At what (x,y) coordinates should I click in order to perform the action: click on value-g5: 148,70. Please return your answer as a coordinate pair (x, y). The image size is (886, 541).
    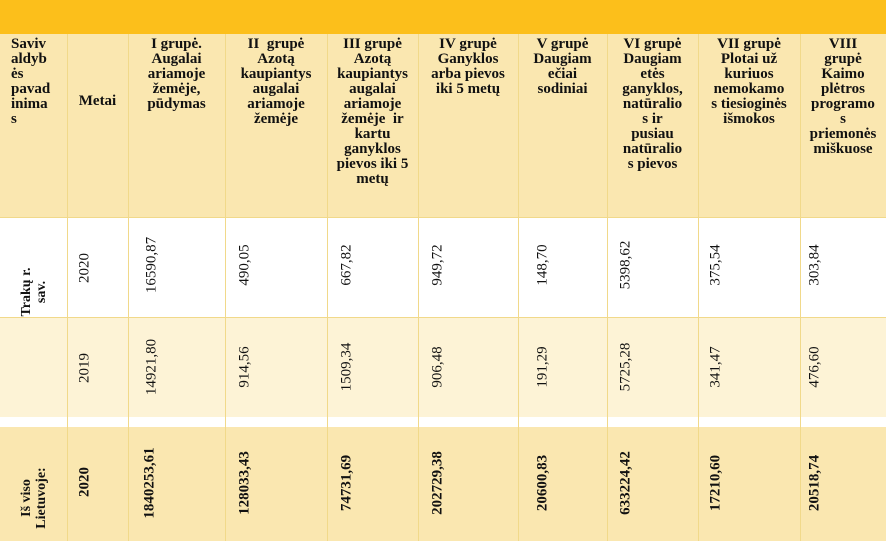
    Looking at the image, I should click on (542, 265).